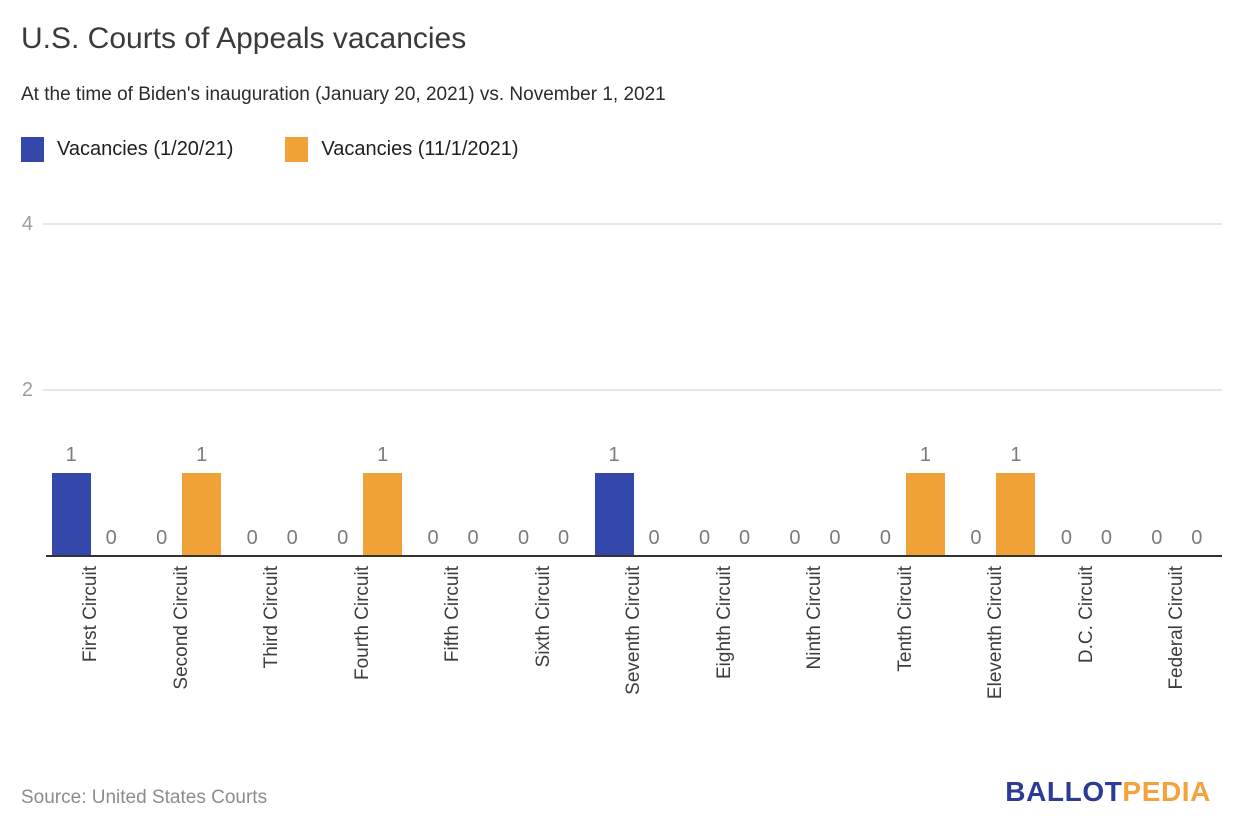  I want to click on category-label: First Circuit, so click(91, 614).